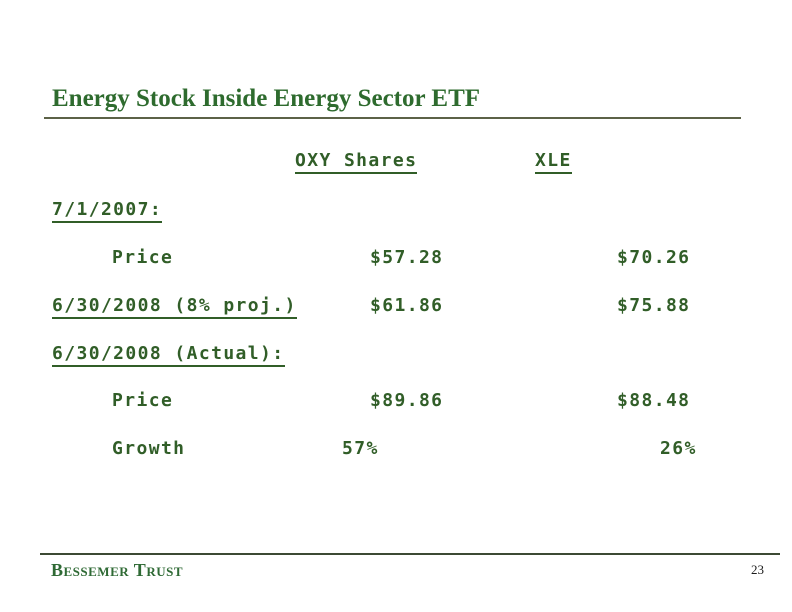 This screenshot has width=792, height=612. What do you see at coordinates (168, 355) in the screenshot?
I see `row-label: 6/30/2008 (Actual):` at bounding box center [168, 355].